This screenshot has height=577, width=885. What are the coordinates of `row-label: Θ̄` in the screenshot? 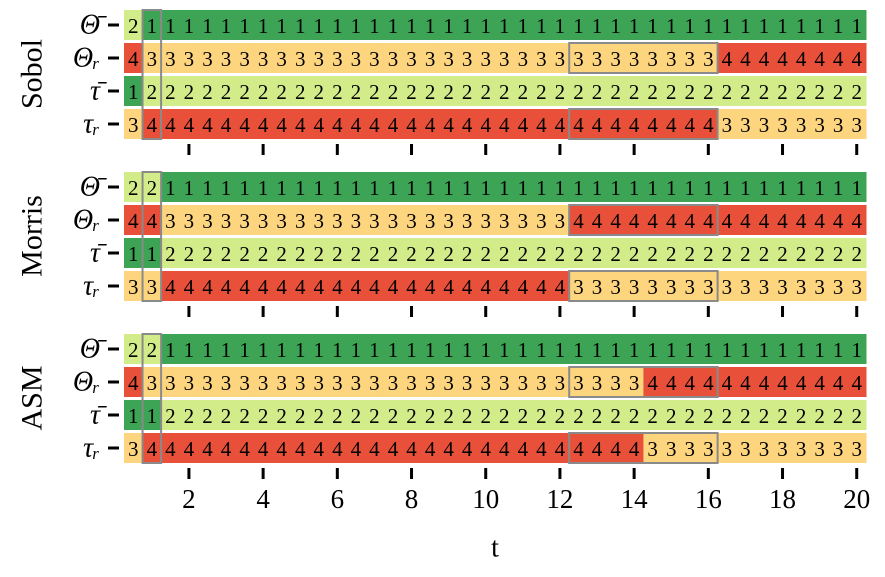 It's located at (93, 349).